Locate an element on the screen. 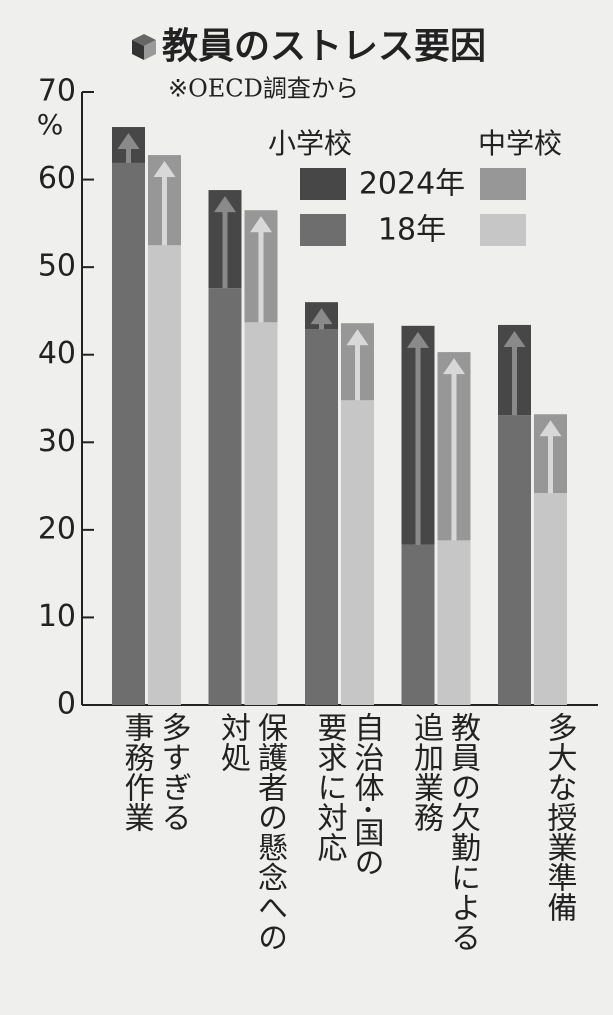  chart-title: 教員のストレス要因 is located at coordinates (324, 46).